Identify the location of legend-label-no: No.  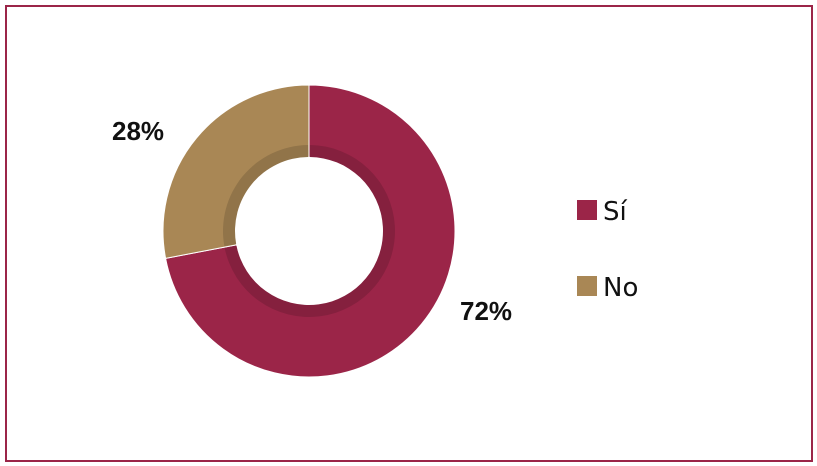
(620, 288).